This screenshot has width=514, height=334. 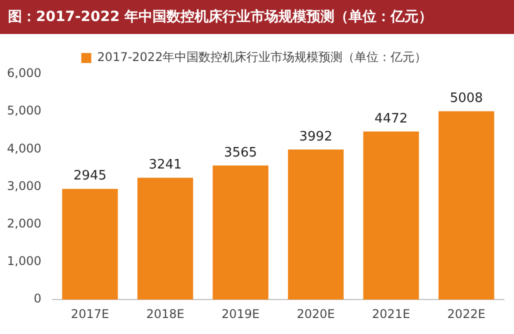 I want to click on y-tick-label: 2,000, so click(x=24, y=223).